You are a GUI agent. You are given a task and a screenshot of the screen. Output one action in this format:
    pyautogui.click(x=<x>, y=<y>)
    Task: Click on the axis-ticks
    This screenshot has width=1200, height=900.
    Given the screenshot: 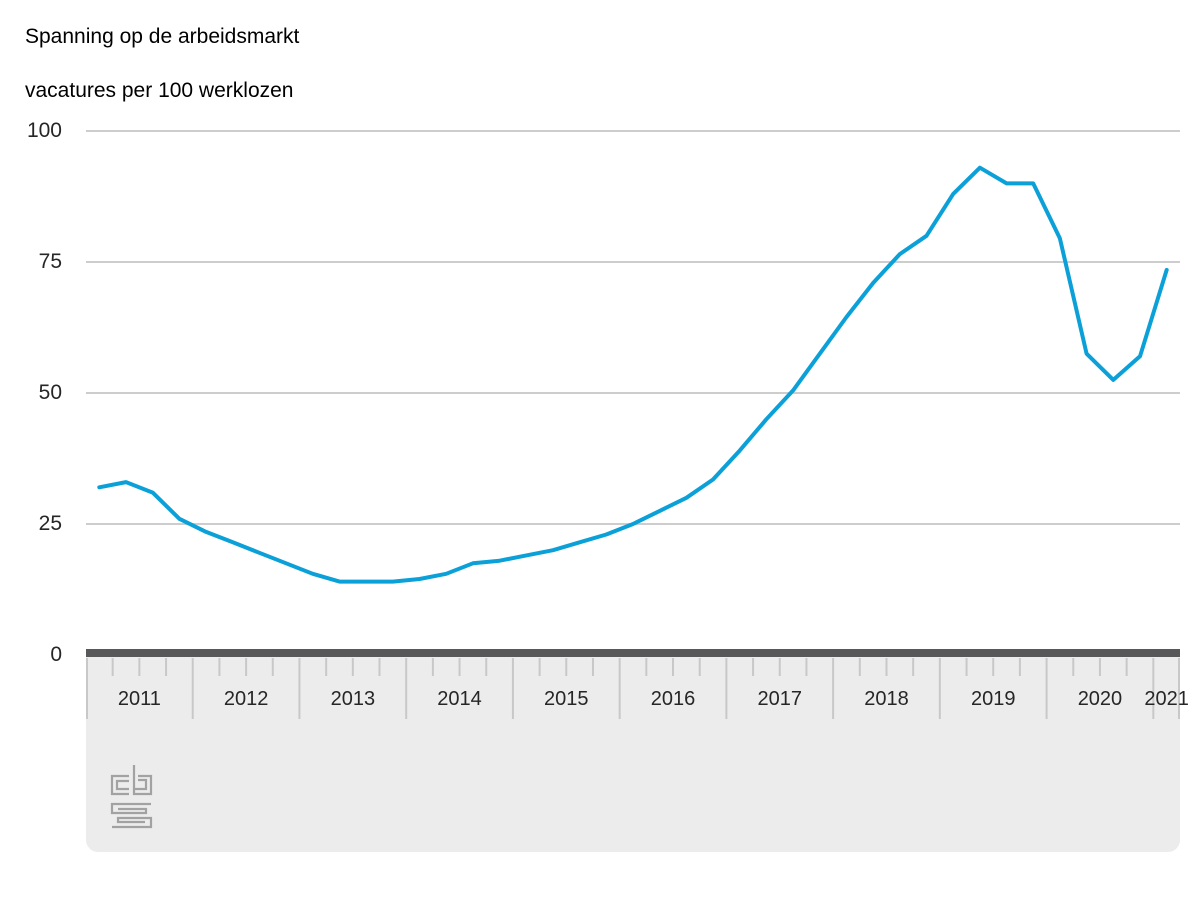 What is the action you would take?
    pyautogui.click(x=633, y=688)
    